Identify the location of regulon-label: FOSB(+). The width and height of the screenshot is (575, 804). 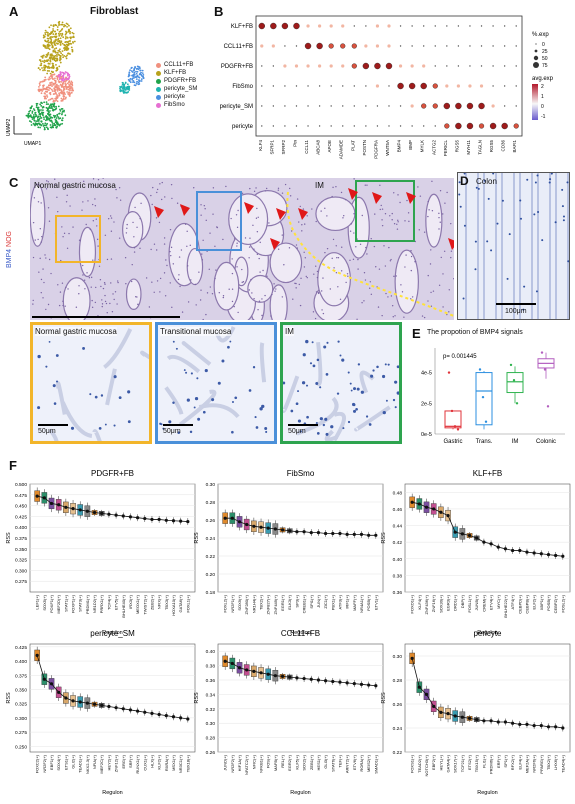
(548, 602).